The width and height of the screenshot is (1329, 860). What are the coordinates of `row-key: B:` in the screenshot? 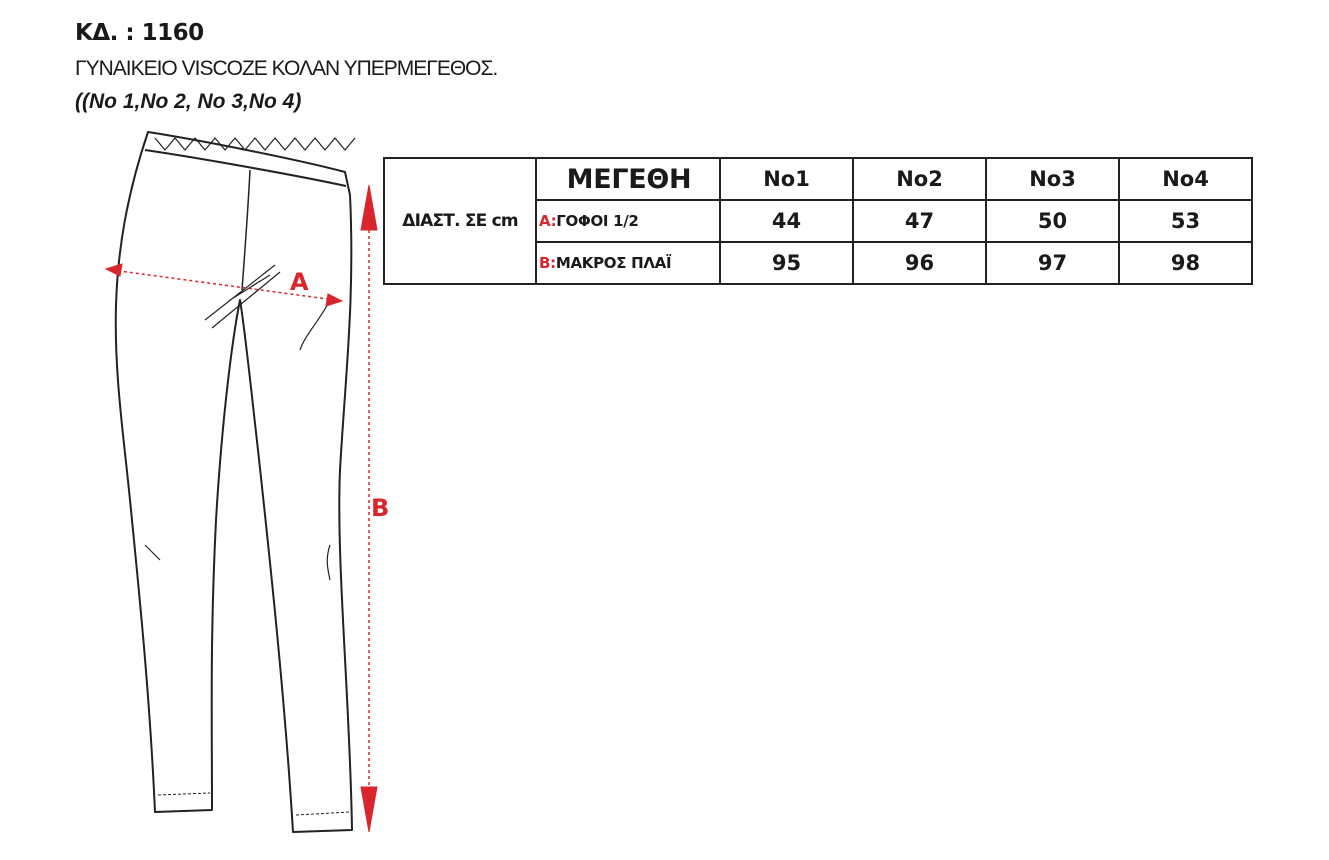 It's located at (547, 263).